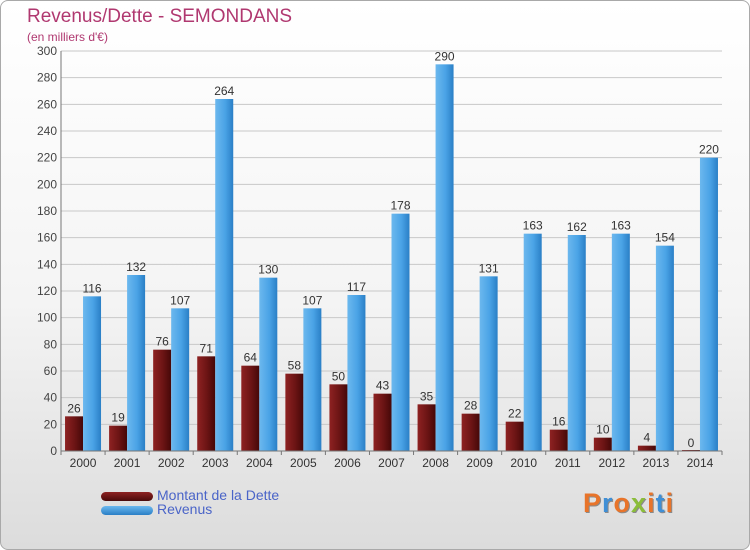 The image size is (750, 550). What do you see at coordinates (303, 463) in the screenshot?
I see `x-tick-label: 2005` at bounding box center [303, 463].